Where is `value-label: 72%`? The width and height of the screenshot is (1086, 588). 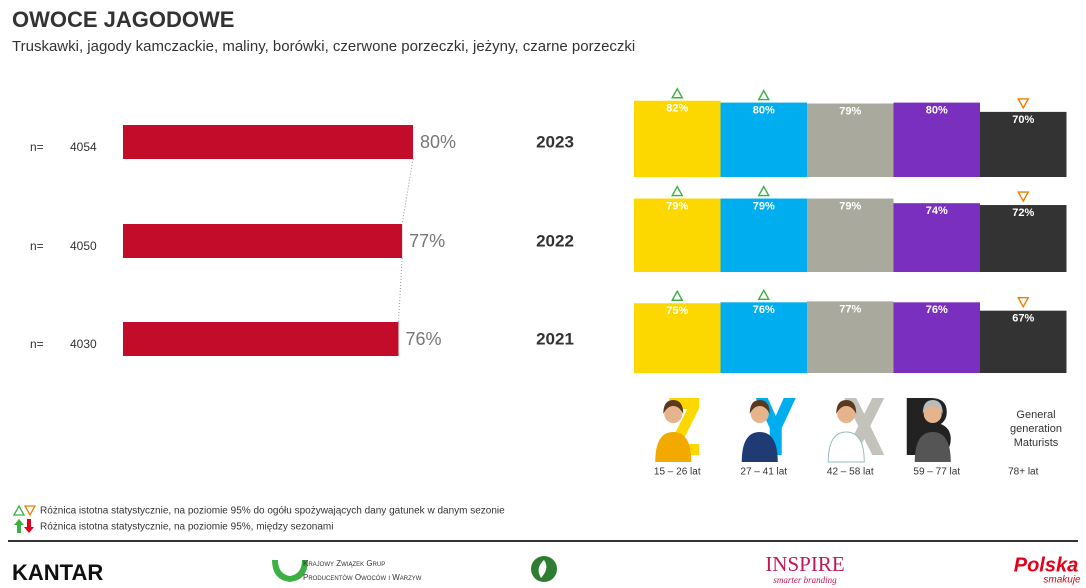 value-label: 72% is located at coordinates (1023, 213).